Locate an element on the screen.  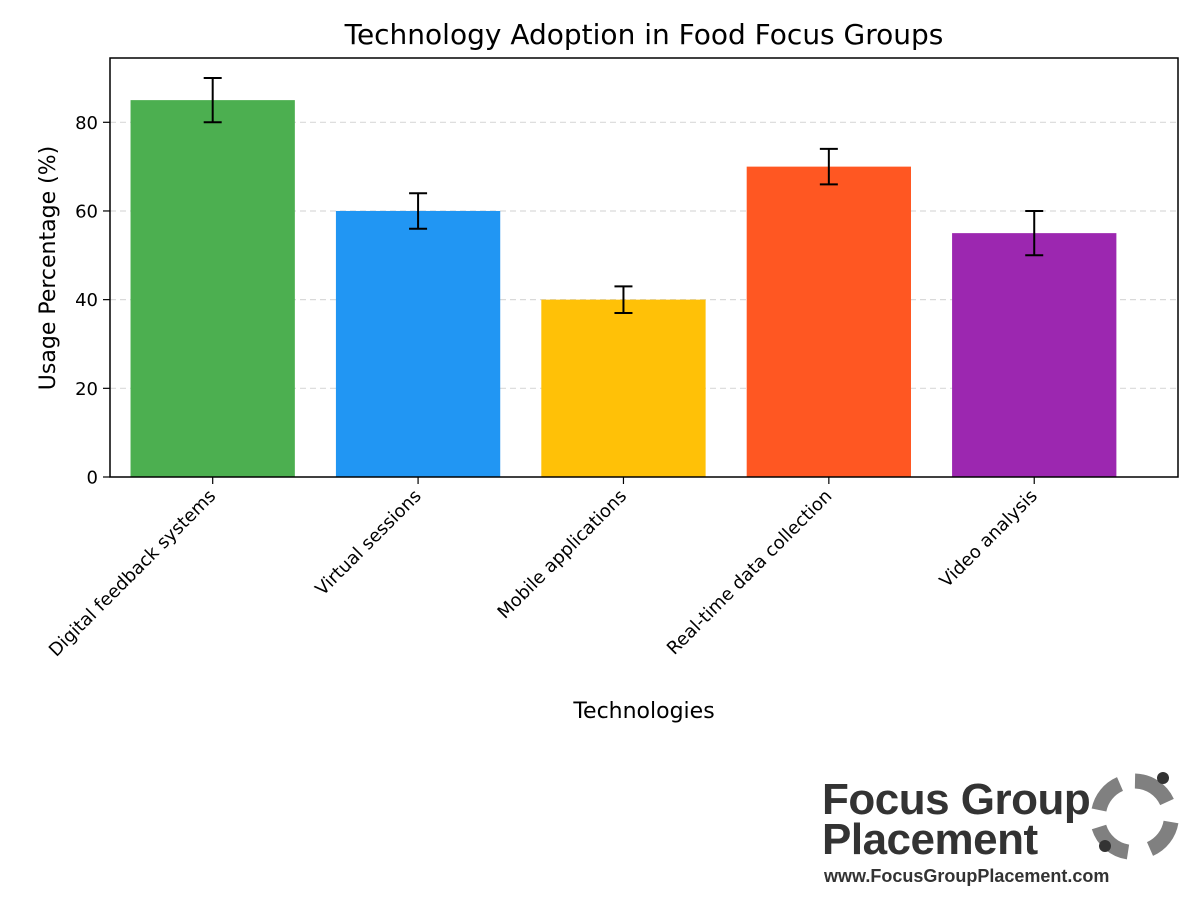
ring-logo-icon is located at coordinates (1135, 816).